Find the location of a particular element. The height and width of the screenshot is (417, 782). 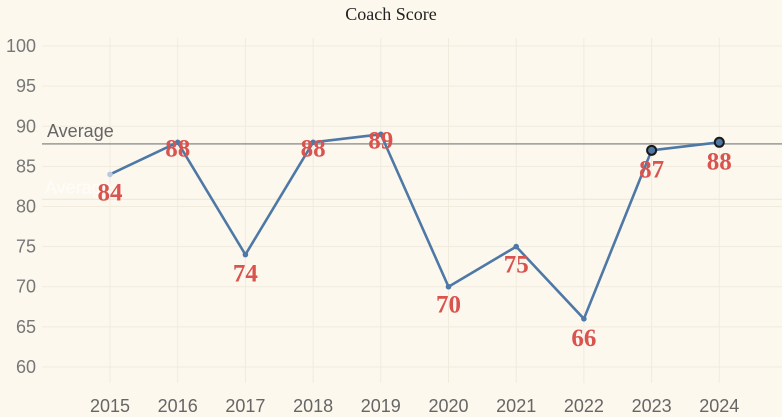

x-tick-label: 2022 is located at coordinates (584, 406).